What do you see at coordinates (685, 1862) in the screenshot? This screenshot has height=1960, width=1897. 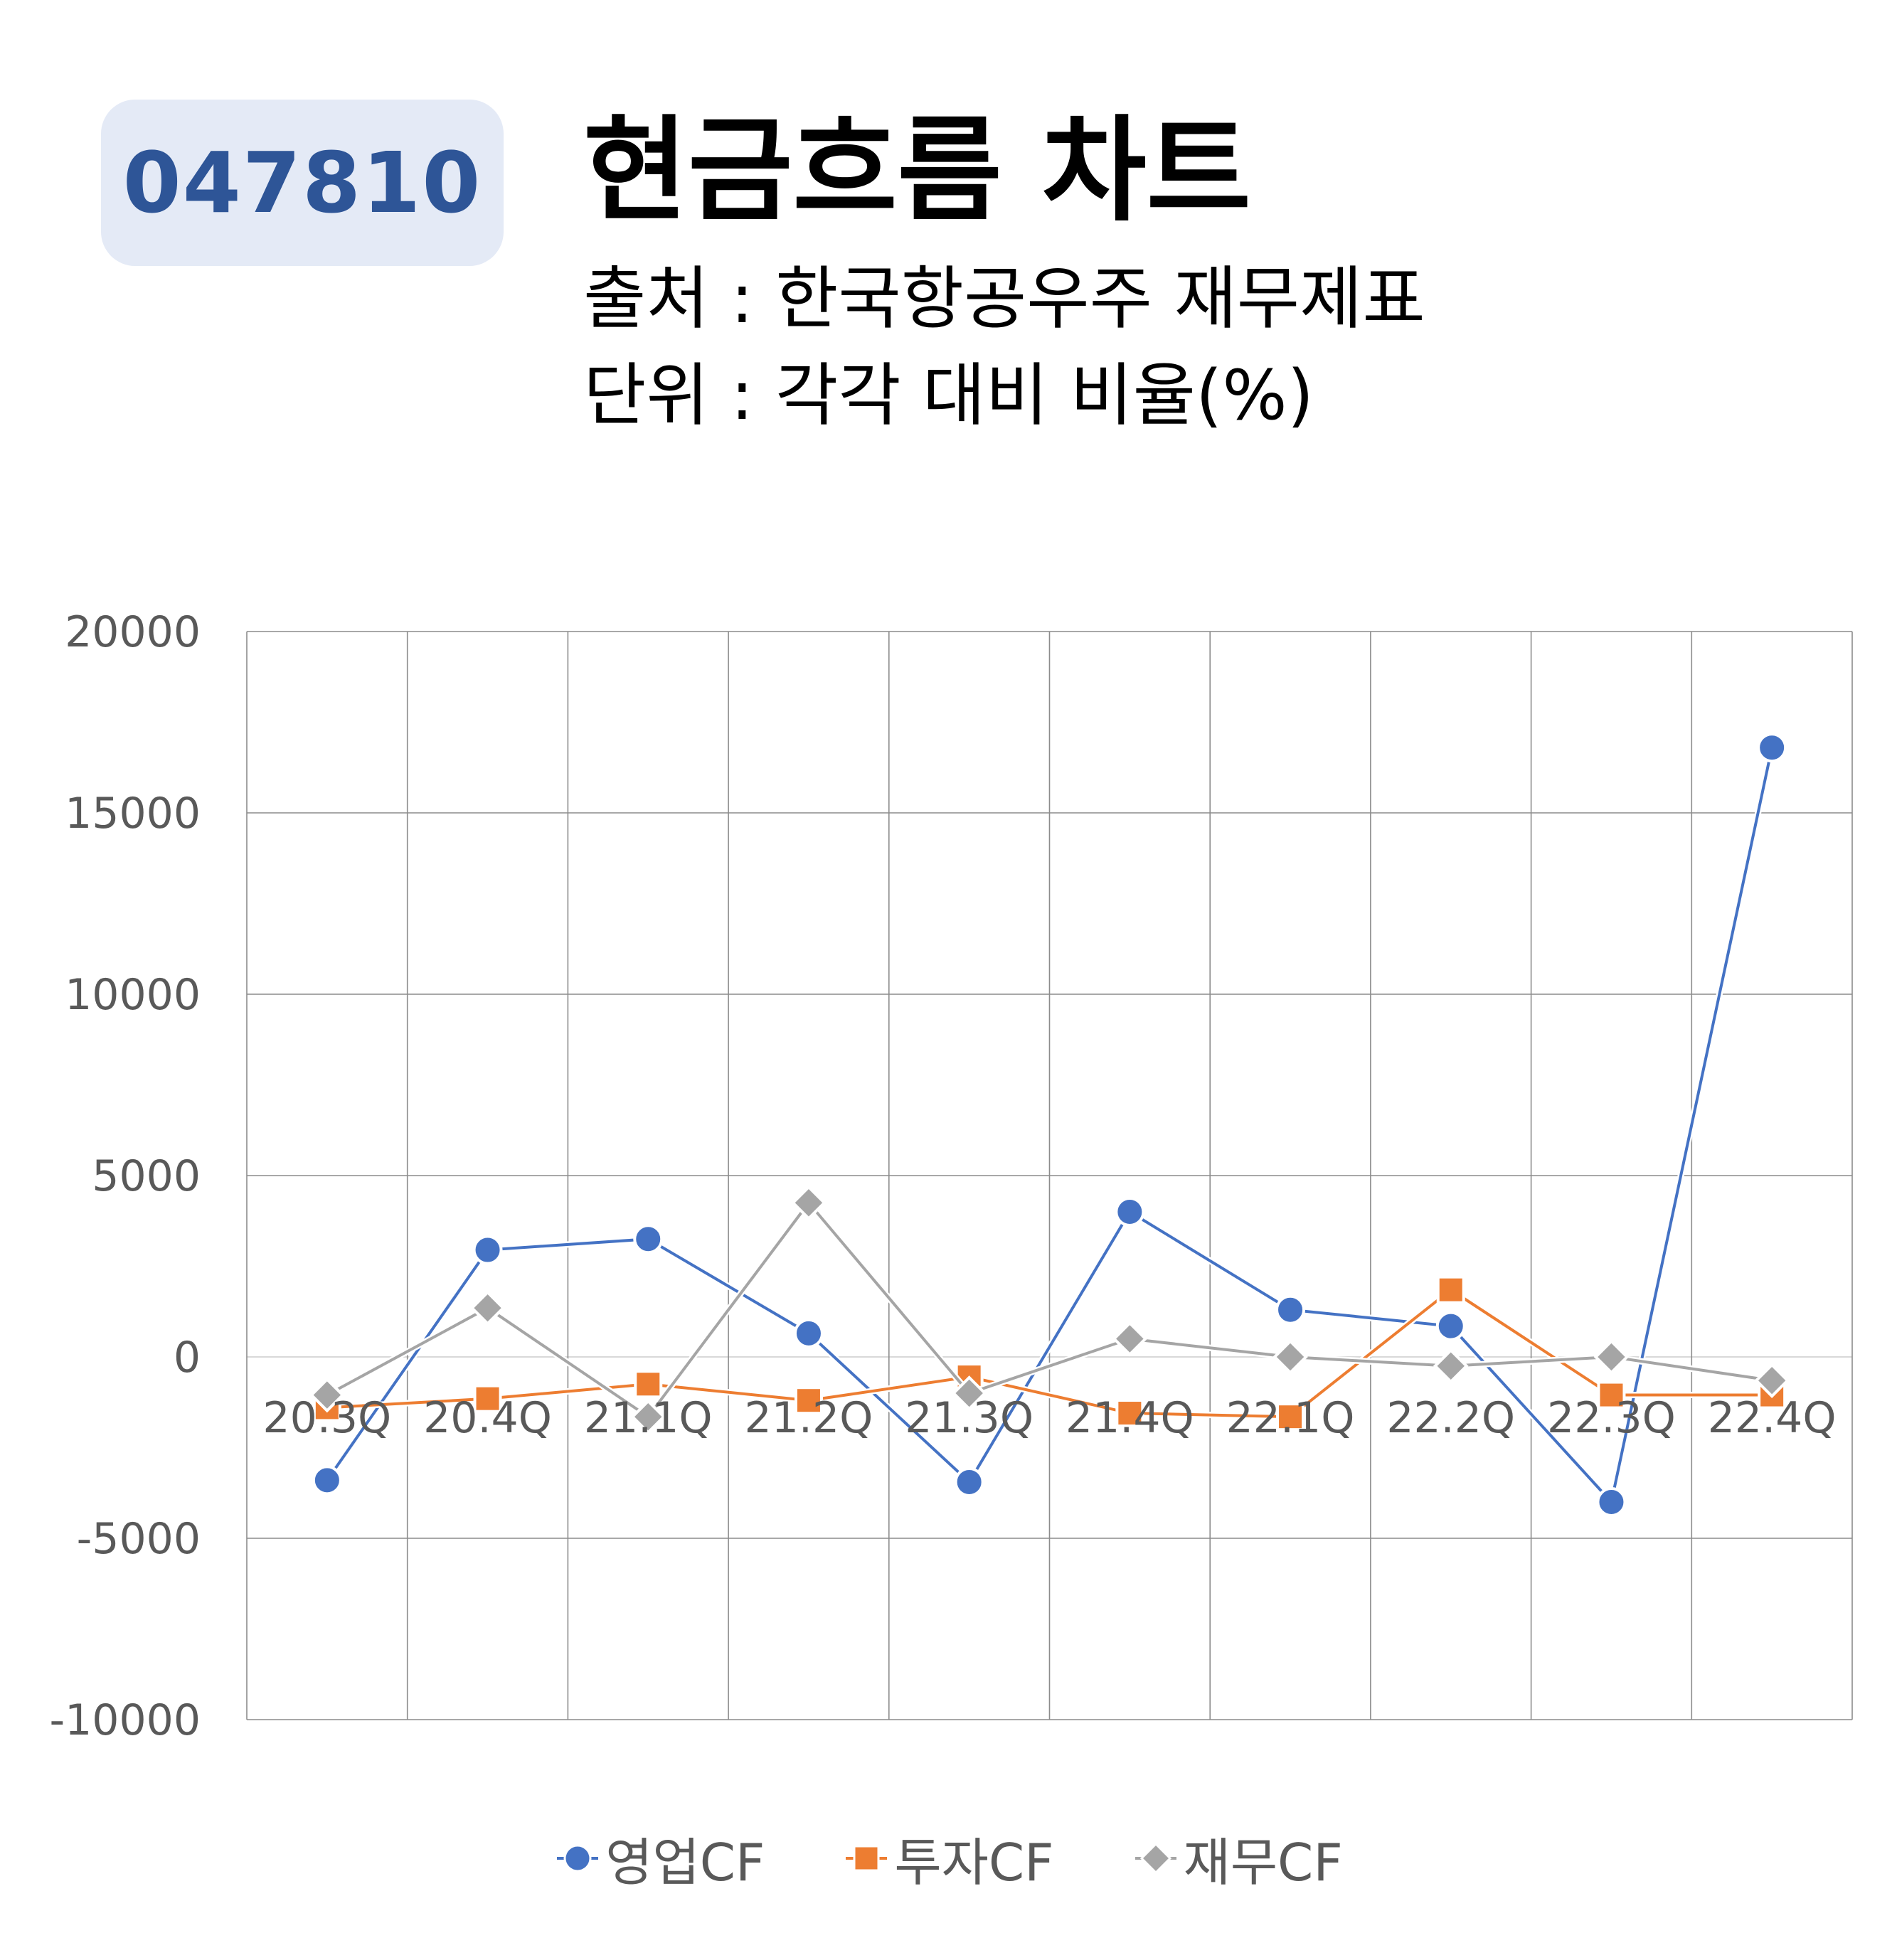 I see `legend-label-operating: 영업CF` at bounding box center [685, 1862].